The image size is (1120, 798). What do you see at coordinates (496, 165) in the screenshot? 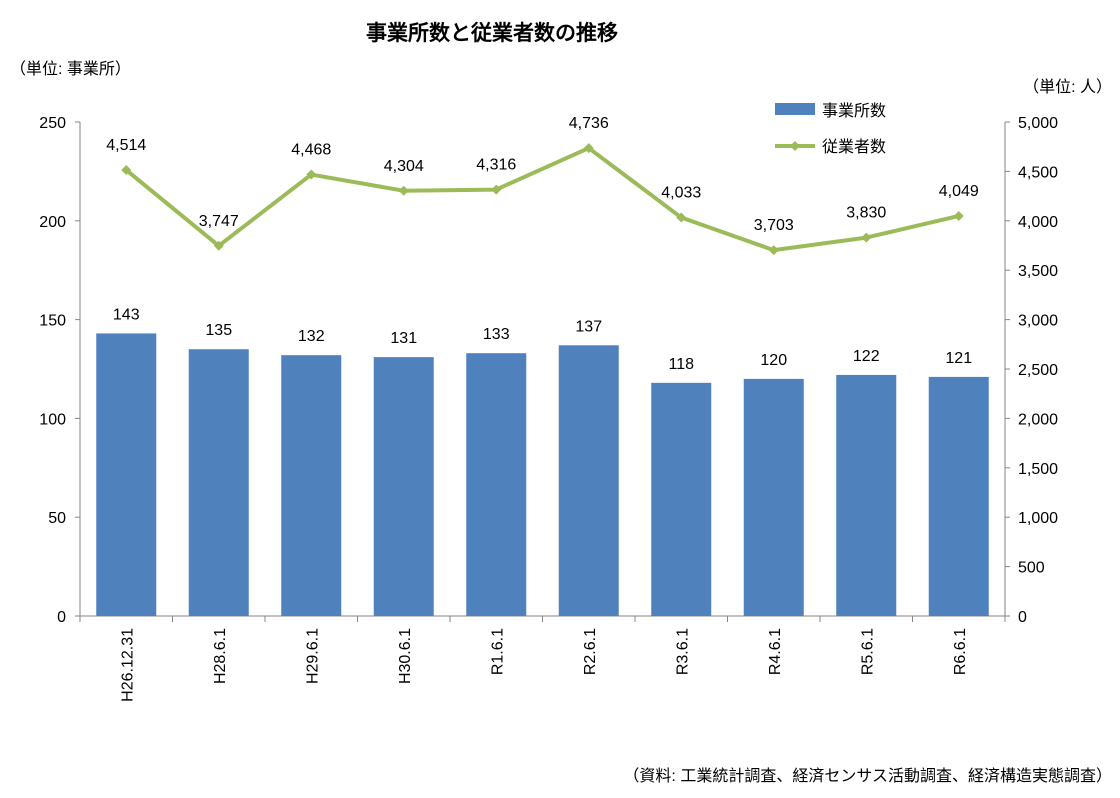
I see `line-data-label: 4,316` at bounding box center [496, 165].